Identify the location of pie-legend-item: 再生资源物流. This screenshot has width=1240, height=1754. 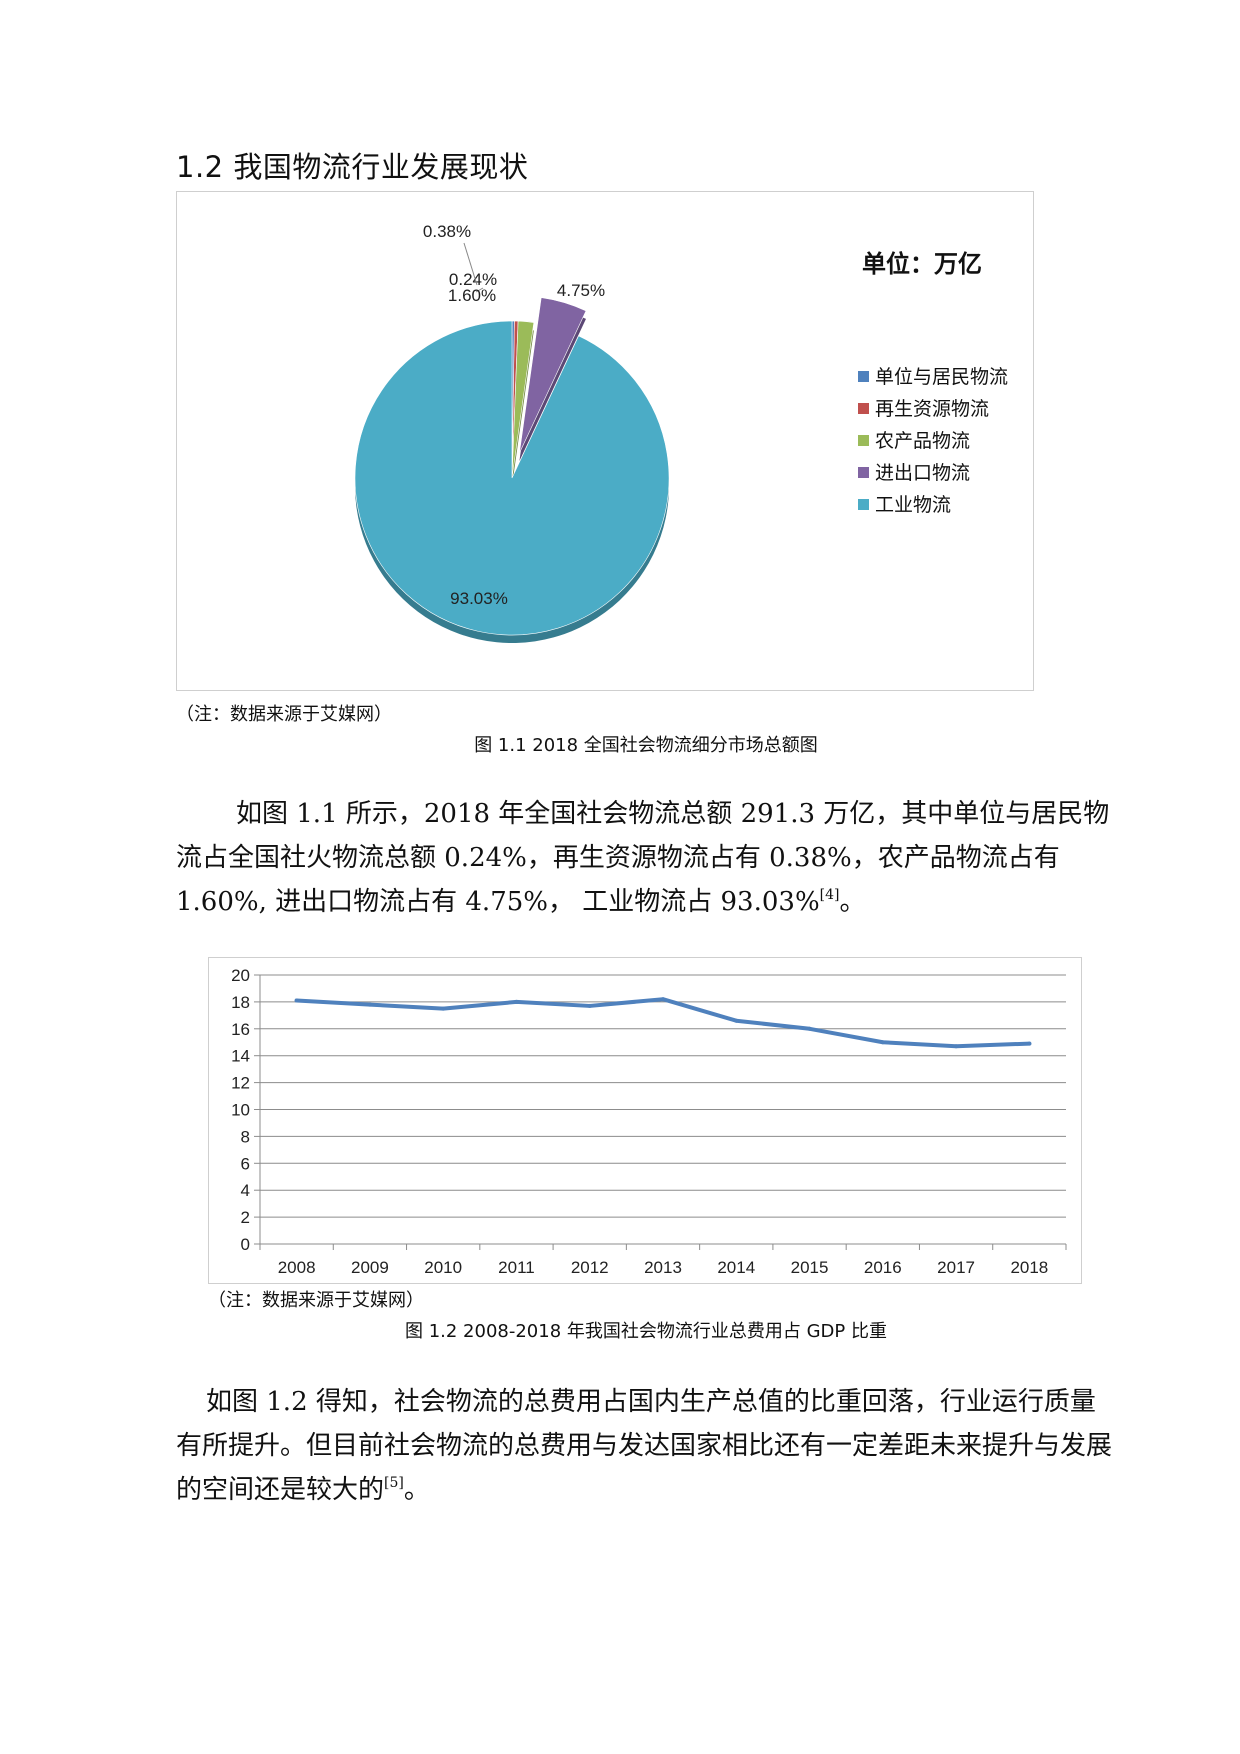
(923, 409).